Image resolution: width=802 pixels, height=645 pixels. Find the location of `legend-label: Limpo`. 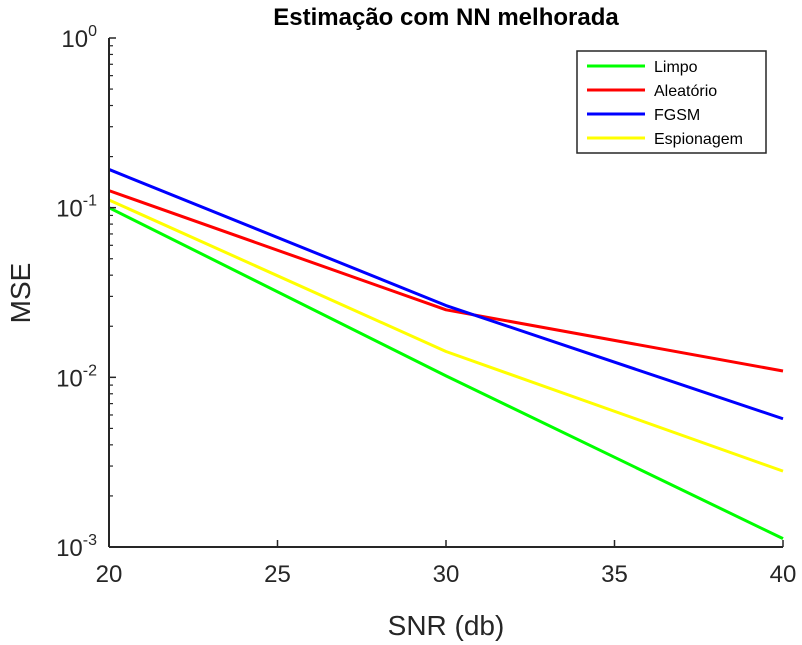

legend-label: Limpo is located at coordinates (676, 67).